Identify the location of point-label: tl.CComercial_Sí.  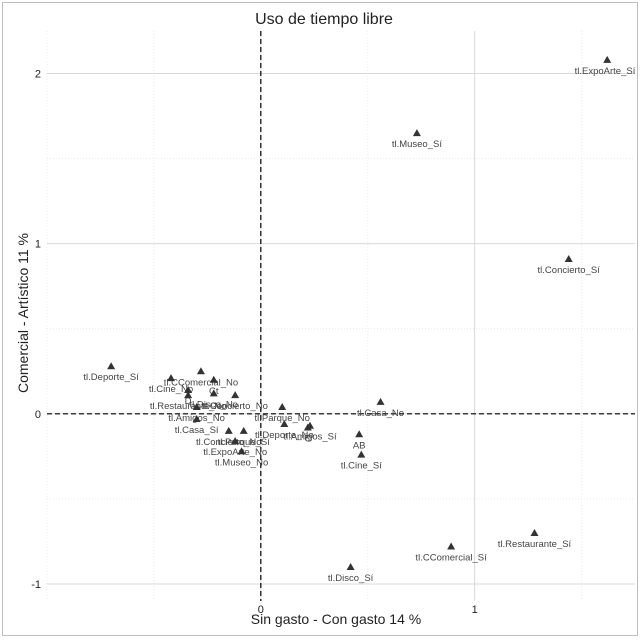
(451, 558).